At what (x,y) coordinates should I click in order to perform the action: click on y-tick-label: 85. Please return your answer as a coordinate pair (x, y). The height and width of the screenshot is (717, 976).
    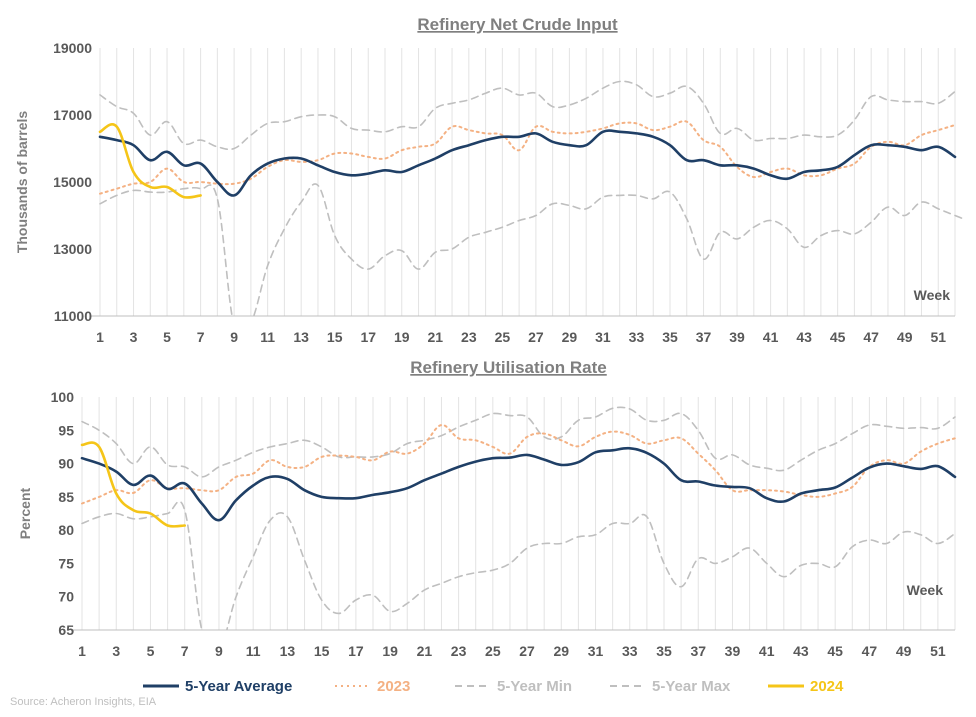
    Looking at the image, I should click on (66, 497).